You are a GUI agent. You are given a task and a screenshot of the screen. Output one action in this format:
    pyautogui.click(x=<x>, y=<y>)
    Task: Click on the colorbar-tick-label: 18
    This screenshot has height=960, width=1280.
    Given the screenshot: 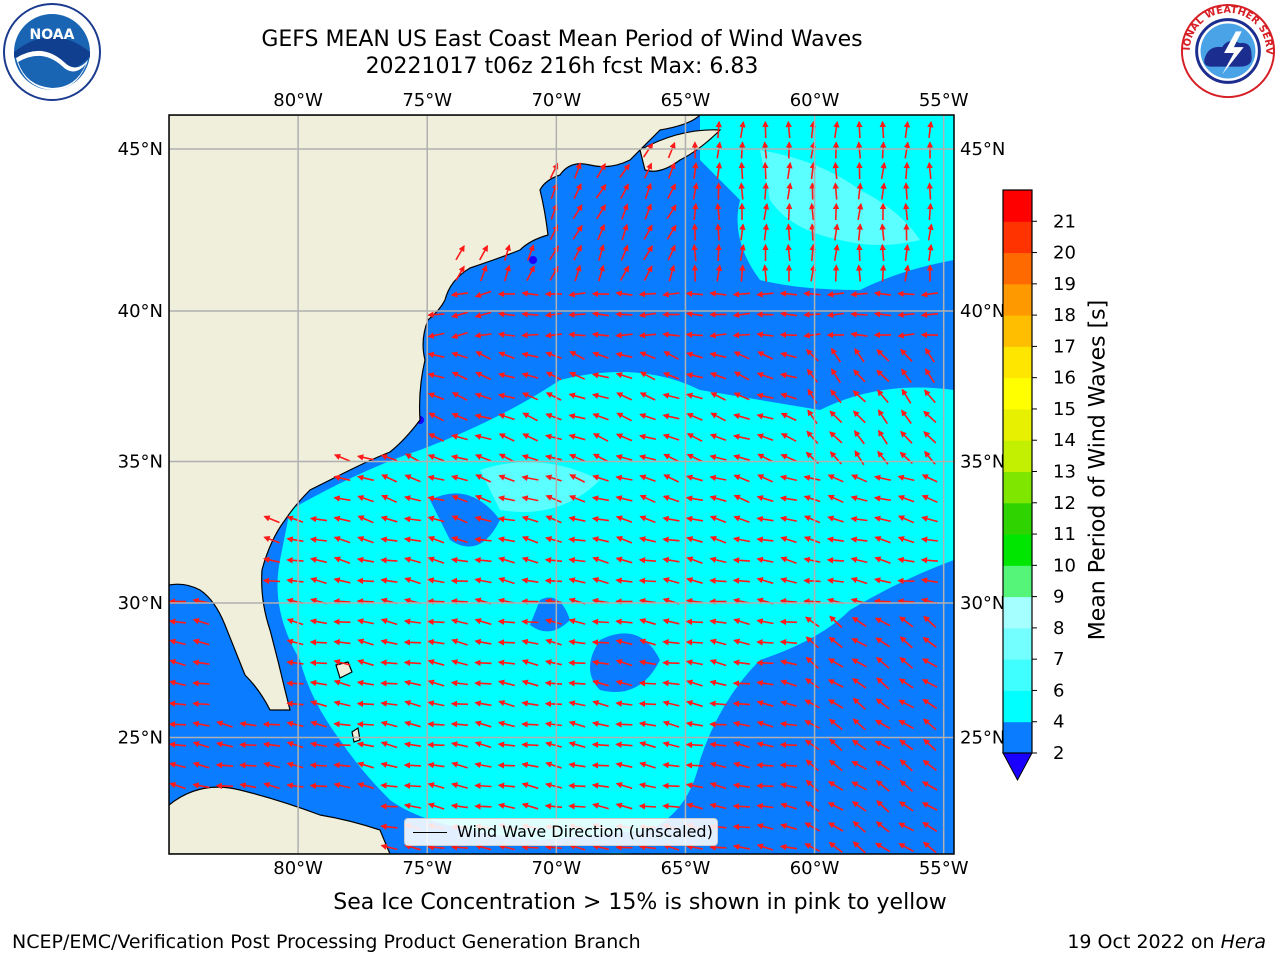 What is the action you would take?
    pyautogui.click(x=1064, y=315)
    